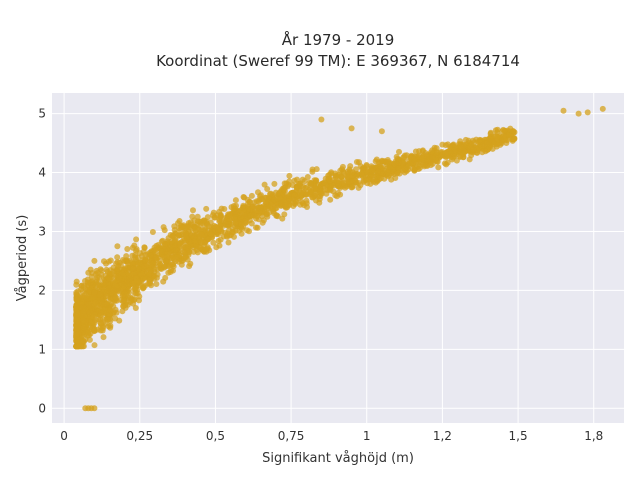 This screenshot has height=480, width=640. Describe the element at coordinates (215, 436) in the screenshot. I see `x-tick-label: 0,5` at that location.